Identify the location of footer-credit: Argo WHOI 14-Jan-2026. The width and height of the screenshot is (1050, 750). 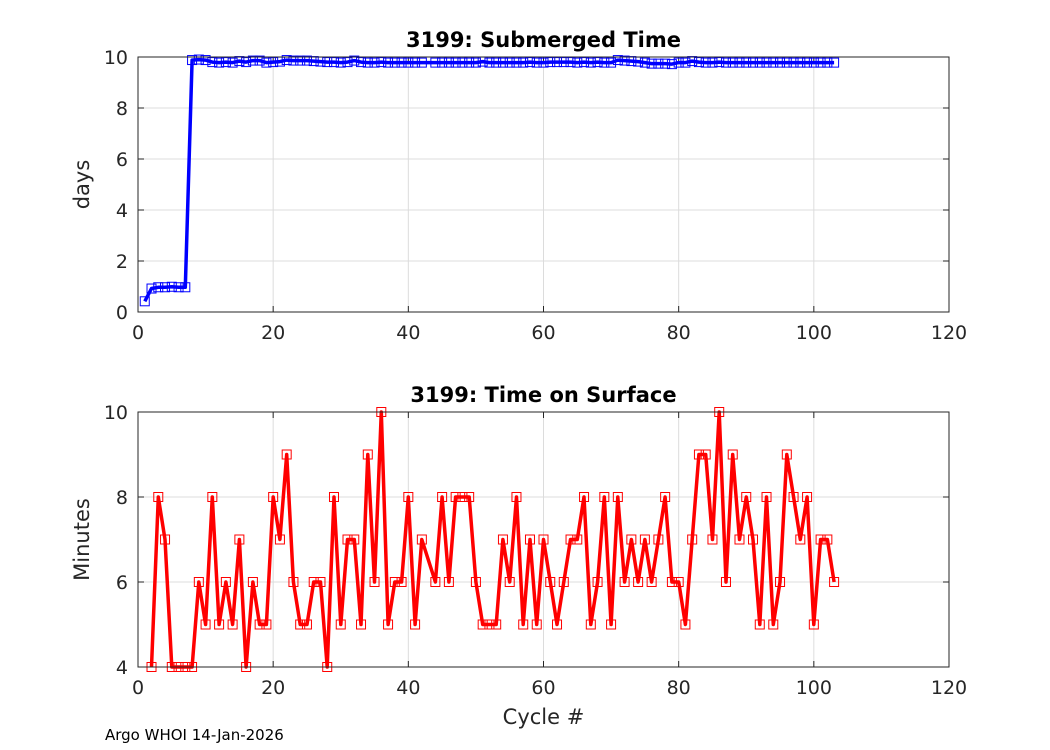
(194, 735).